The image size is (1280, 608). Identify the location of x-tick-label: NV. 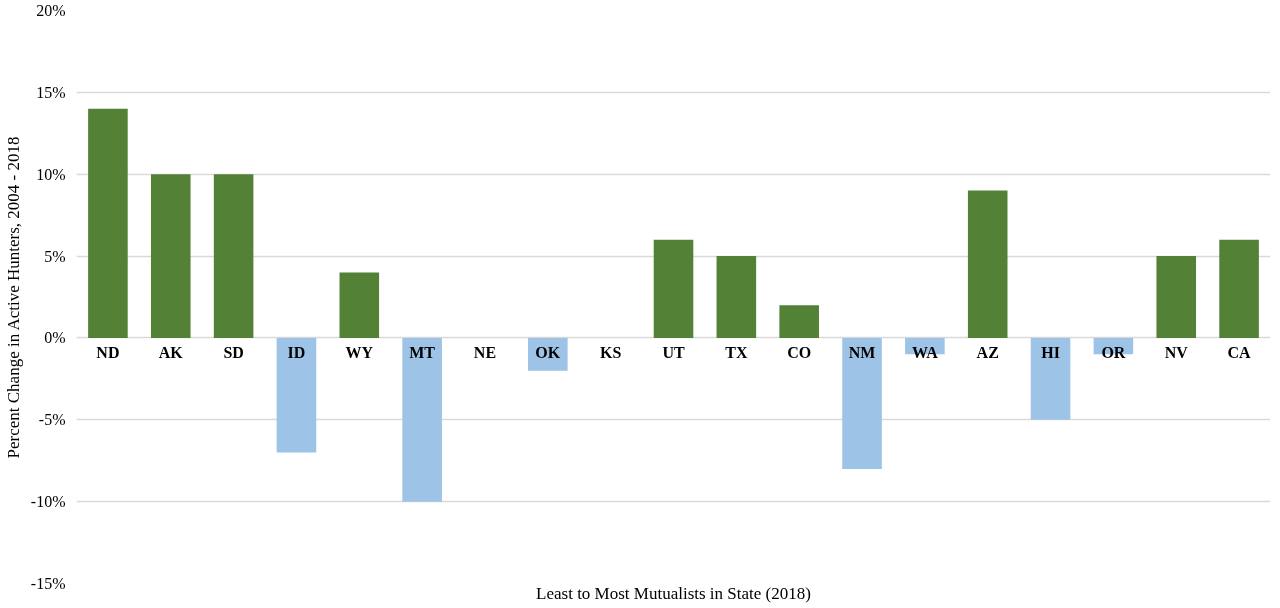
(1176, 352).